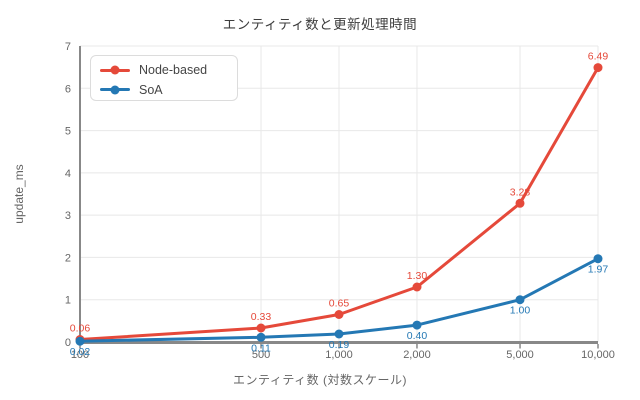 The width and height of the screenshot is (640, 400). I want to click on data-point-label: 1.00, so click(520, 311).